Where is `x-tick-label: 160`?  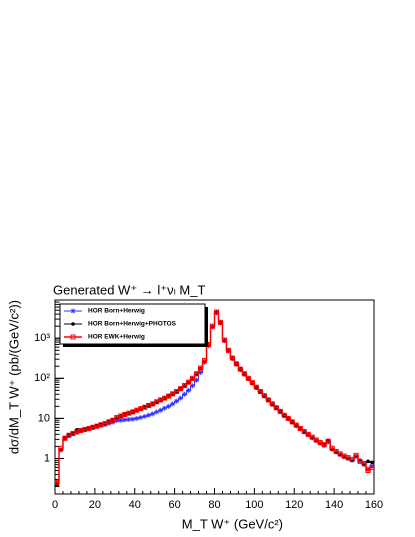
x-tick-label: 160 is located at coordinates (374, 505).